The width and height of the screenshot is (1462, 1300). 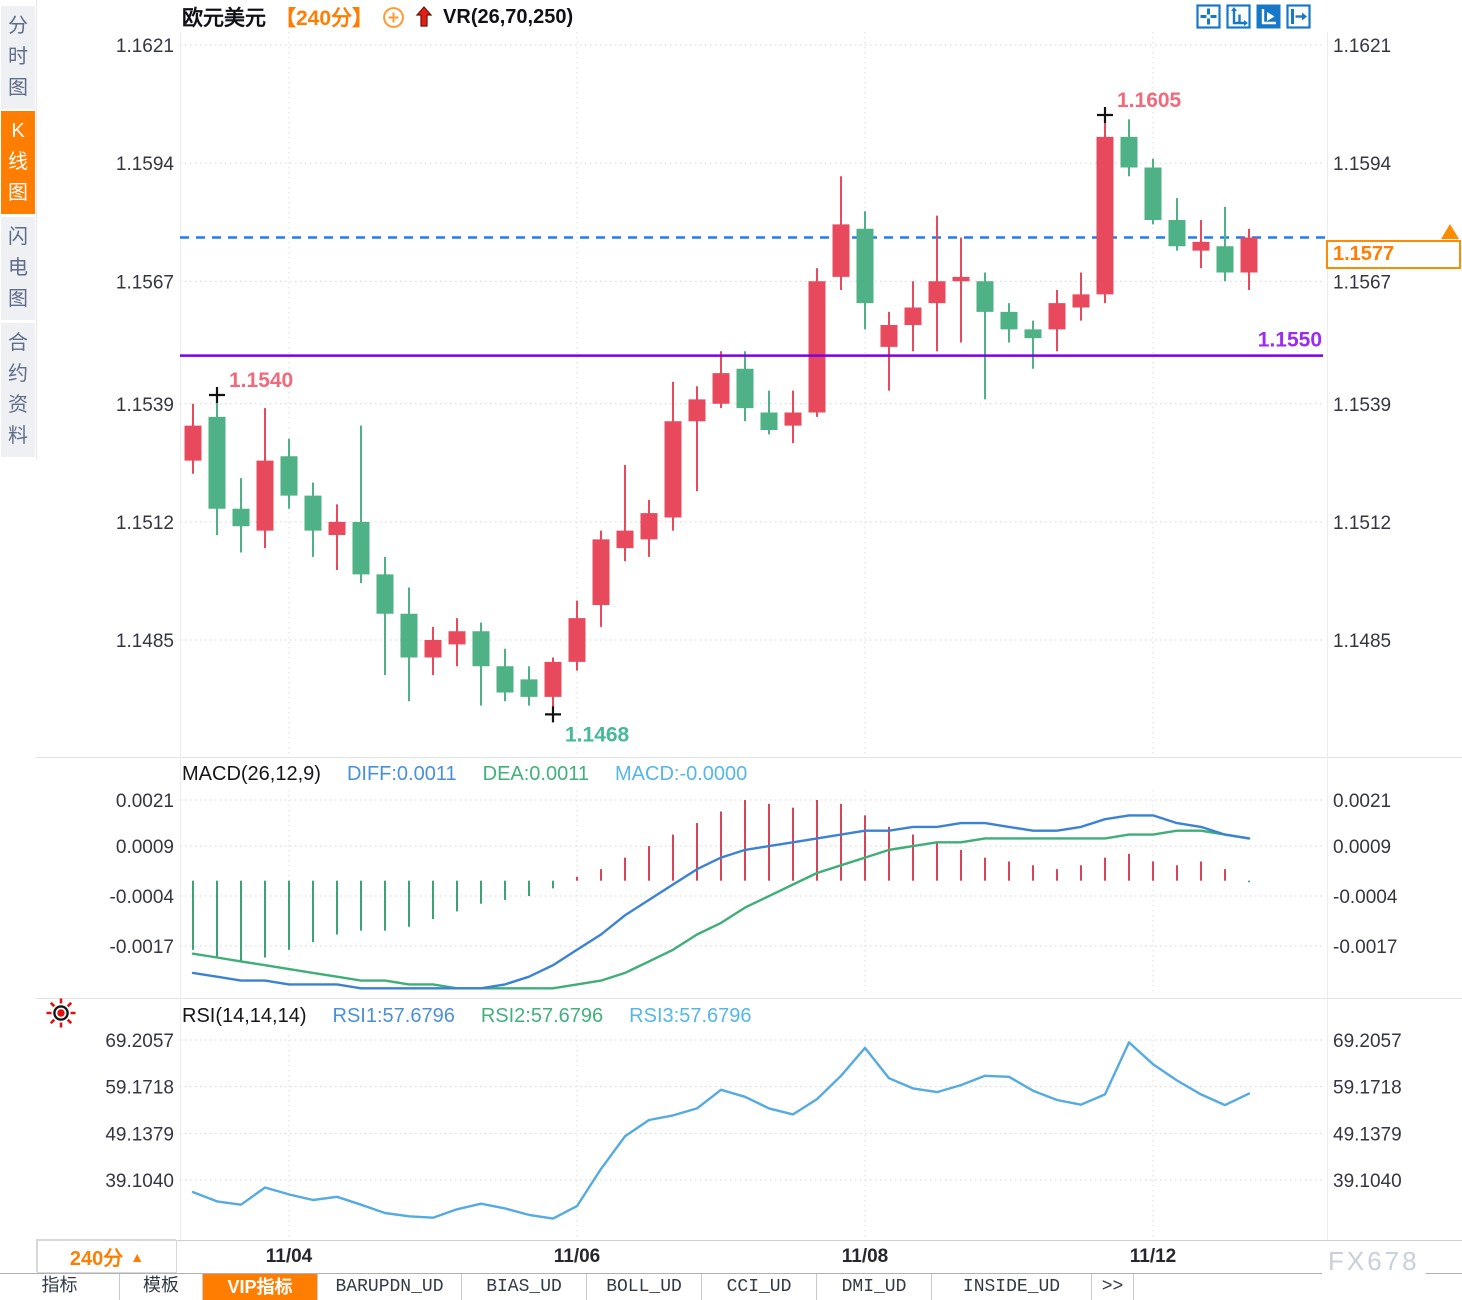 I want to click on bottom-tab-6: BOLL_UD, so click(x=644, y=1287).